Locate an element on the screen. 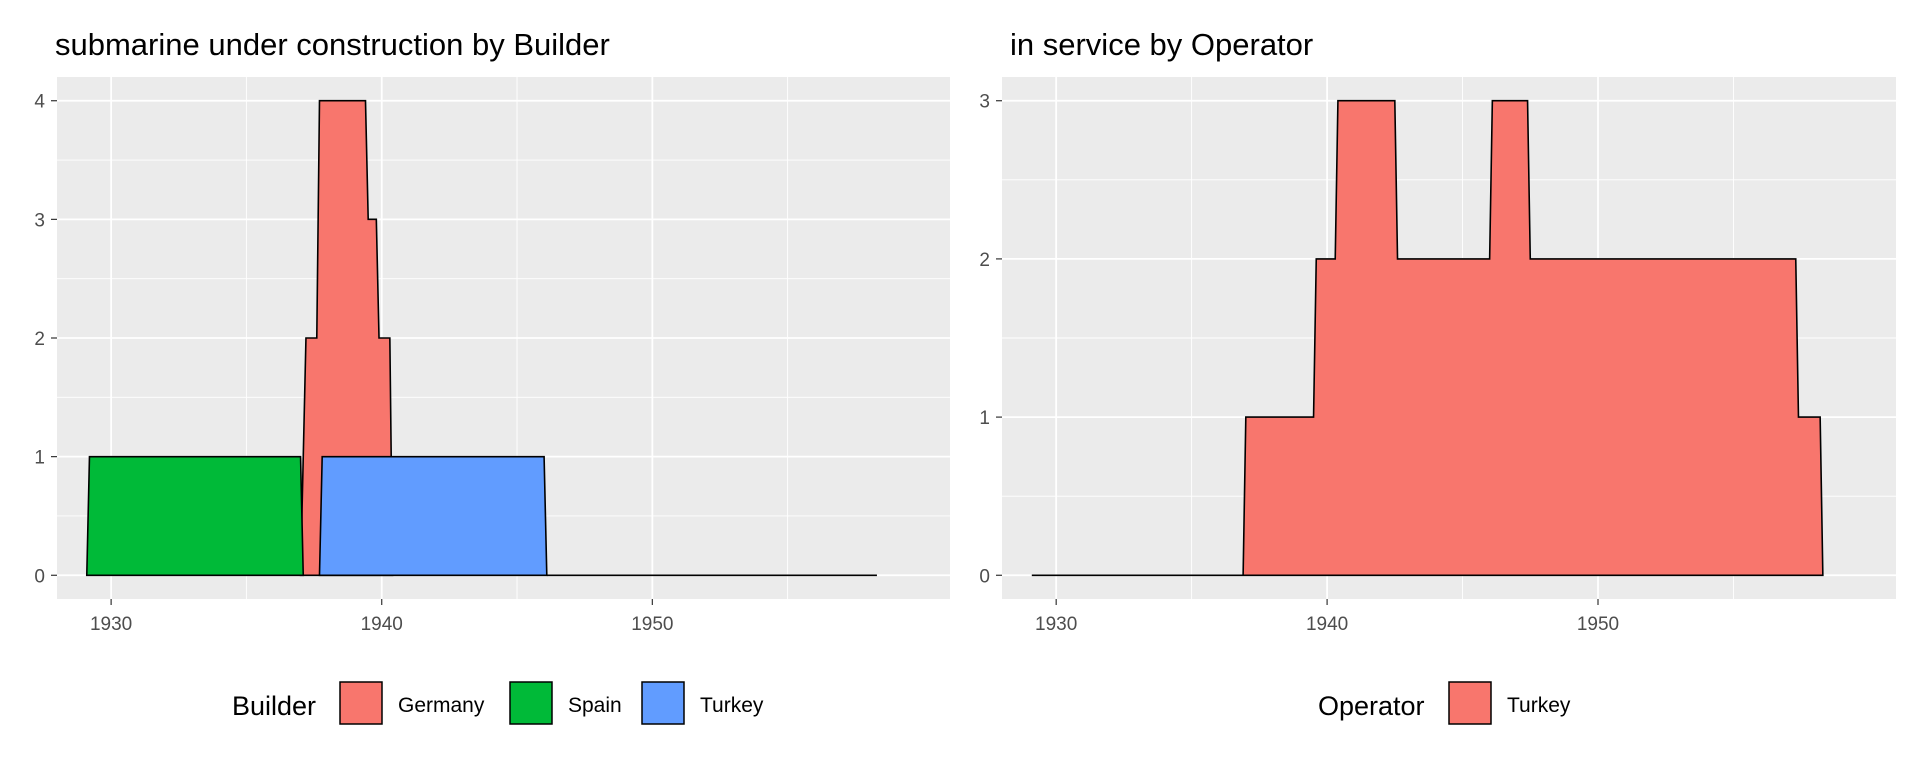 The image size is (1920, 768). legend-title: Operator is located at coordinates (1371, 706).